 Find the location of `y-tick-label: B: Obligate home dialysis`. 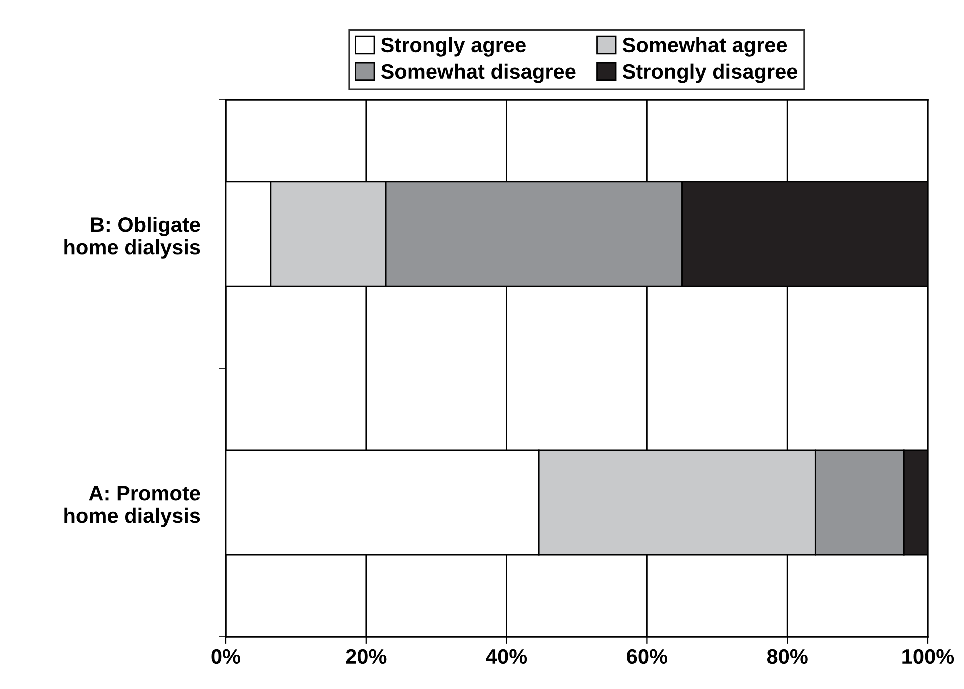

y-tick-label: B: Obligate home dialysis is located at coordinates (132, 237).